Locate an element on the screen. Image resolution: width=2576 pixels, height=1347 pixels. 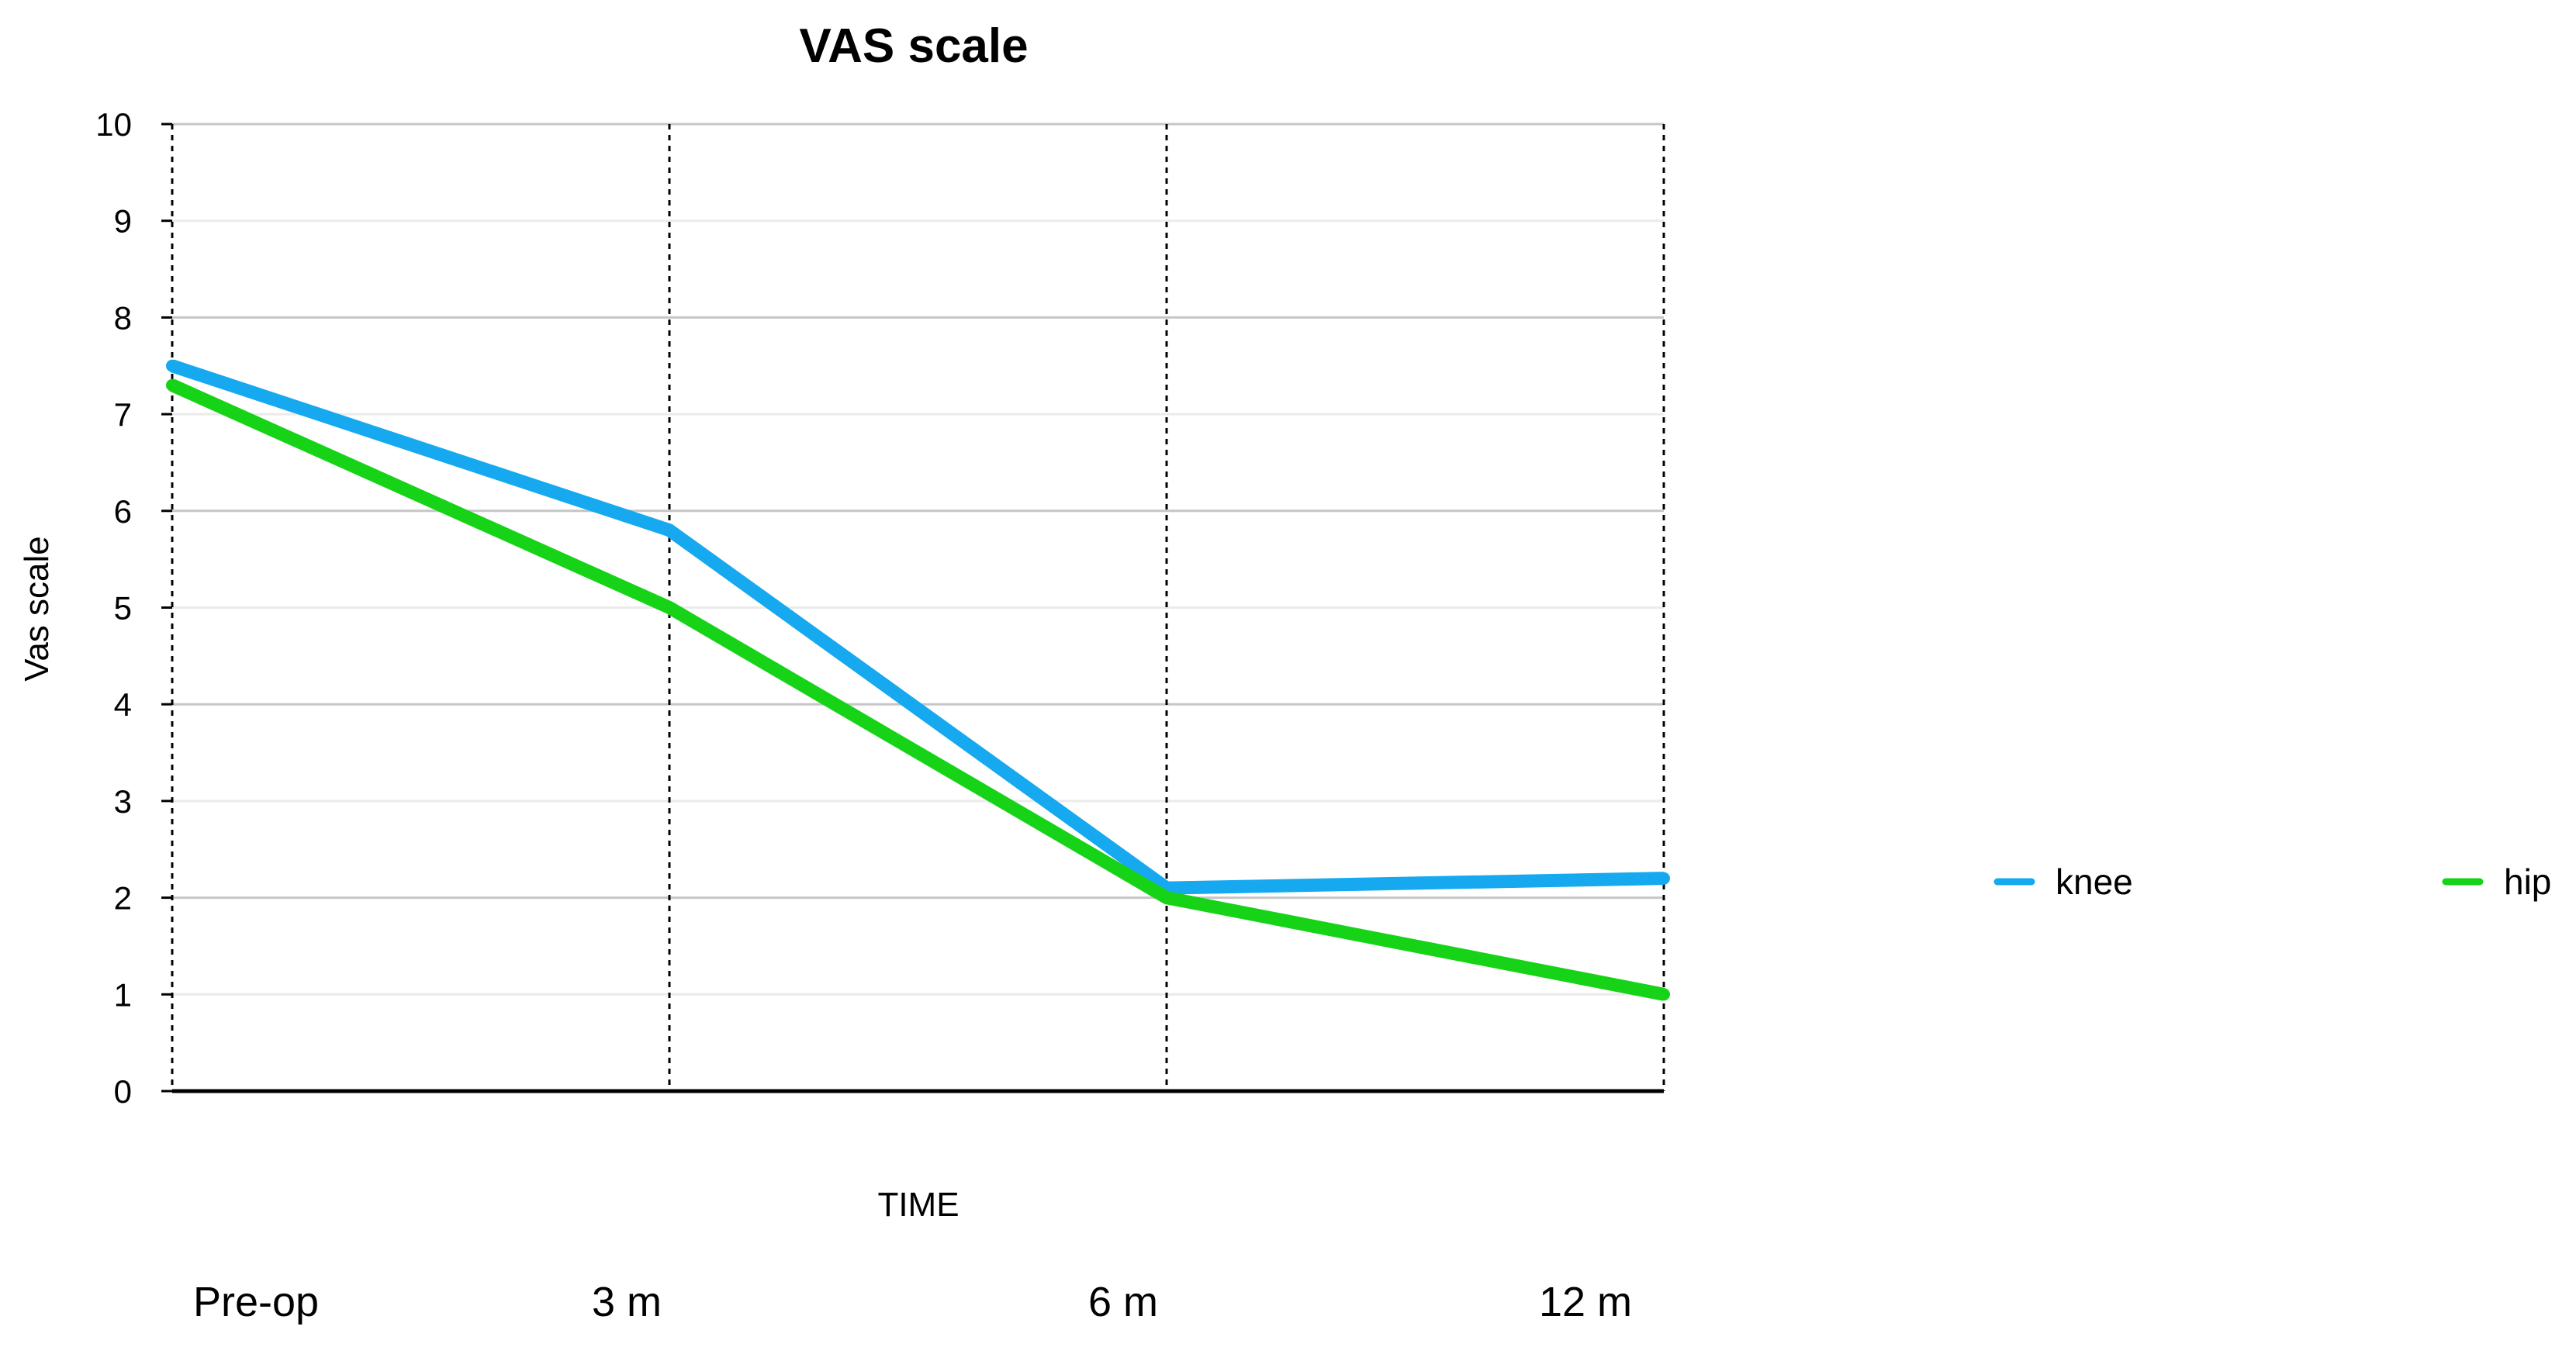
x-category-label: 3 m is located at coordinates (627, 1302).